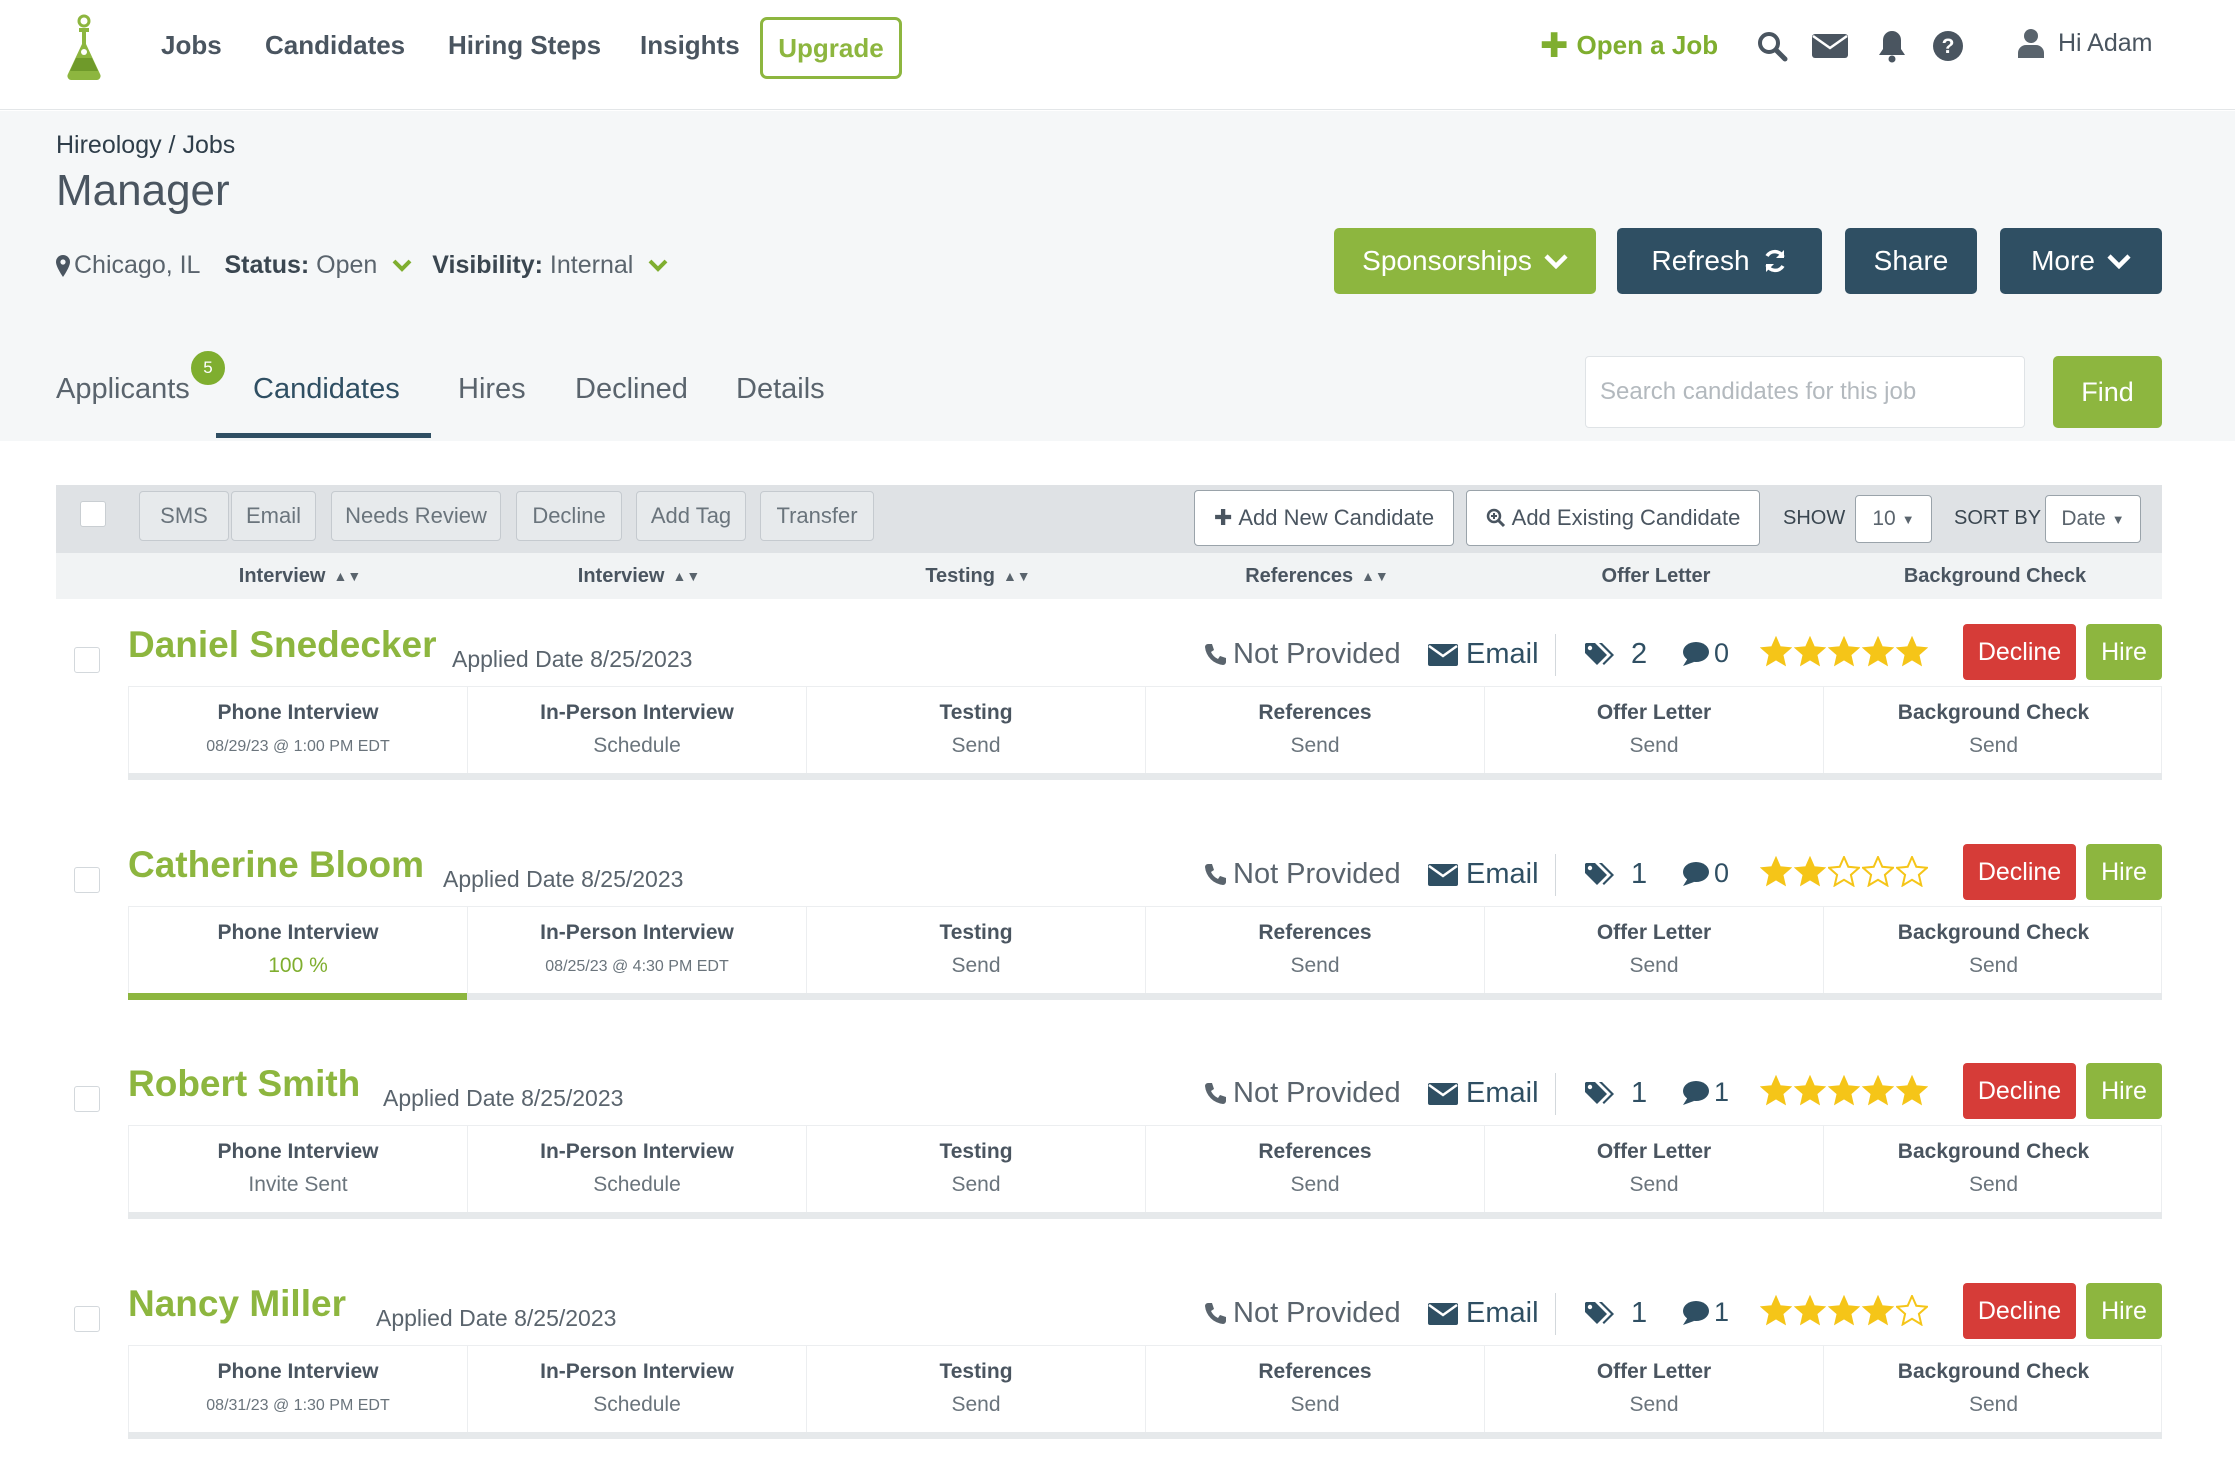 This screenshot has width=2235, height=1478. Describe the element at coordinates (1465, 261) in the screenshot. I see `sponsorships-button: Sponsorships` at that location.